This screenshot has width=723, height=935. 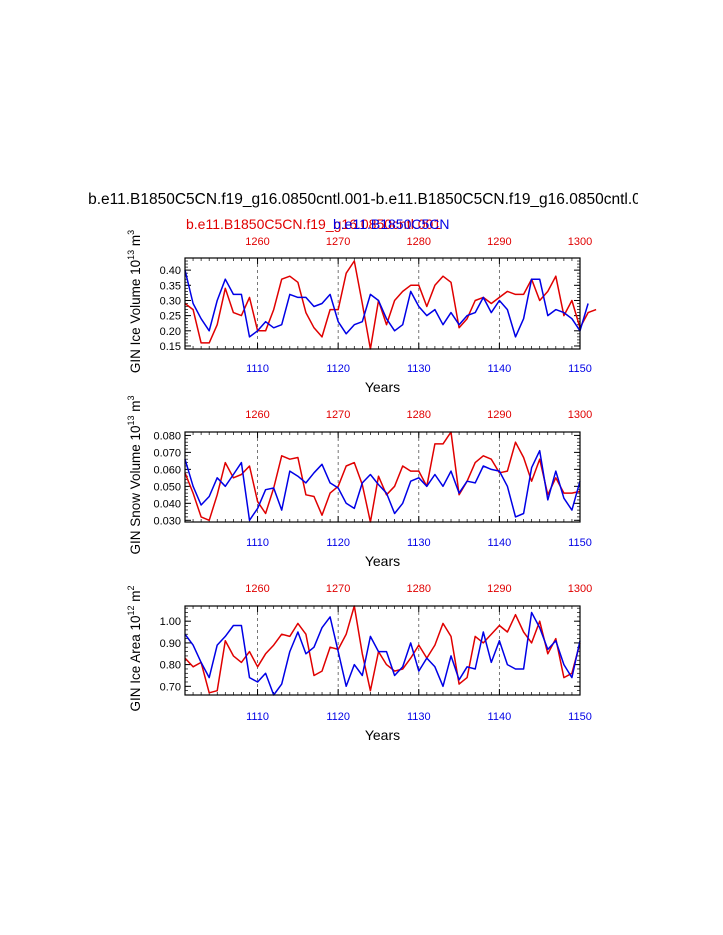 I want to click on y-tick-label: 0.060, so click(x=167, y=470).